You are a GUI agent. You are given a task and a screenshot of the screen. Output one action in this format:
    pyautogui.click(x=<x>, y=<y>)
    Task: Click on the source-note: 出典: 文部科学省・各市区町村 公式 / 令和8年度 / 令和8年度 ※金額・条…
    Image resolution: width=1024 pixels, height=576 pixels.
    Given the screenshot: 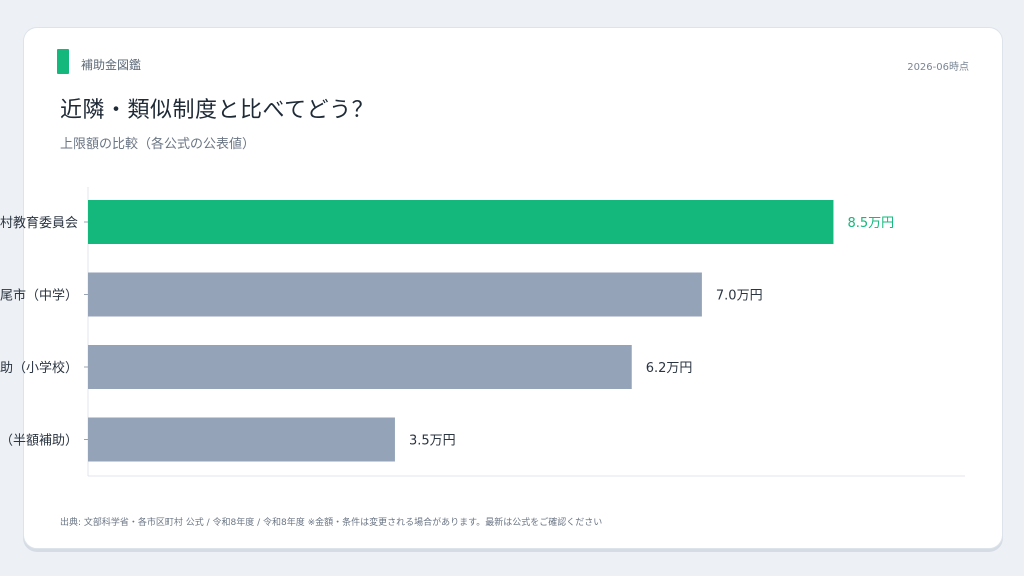 What is the action you would take?
    pyautogui.click(x=331, y=523)
    